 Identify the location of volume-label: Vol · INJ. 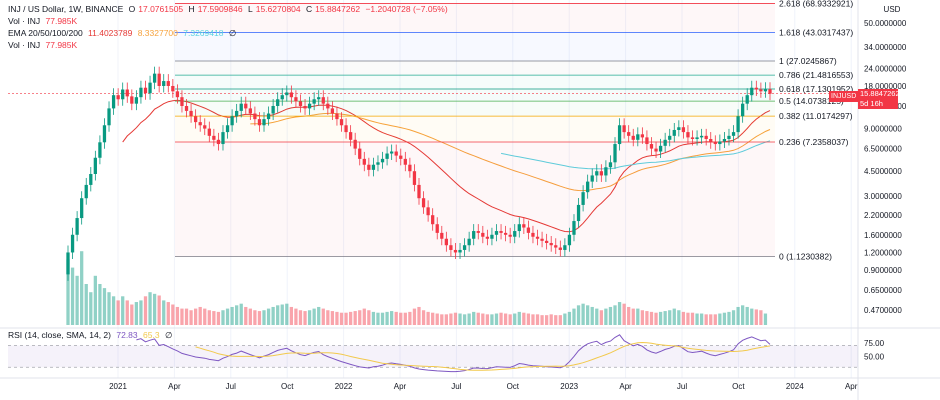
(24, 21).